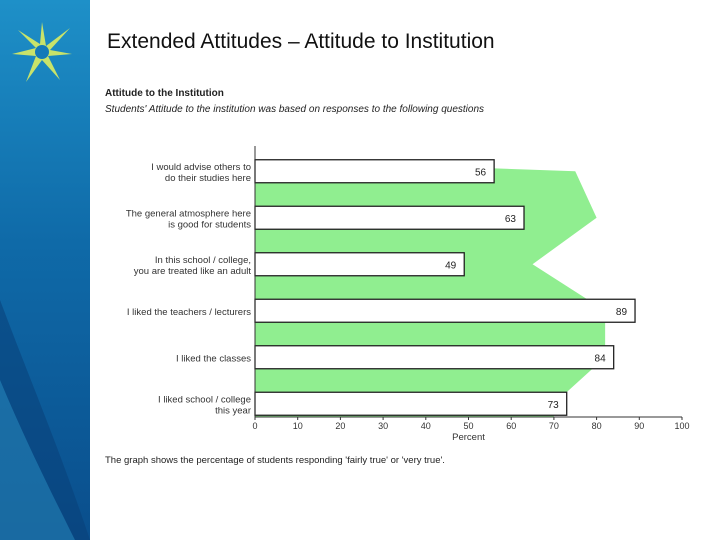 The width and height of the screenshot is (720, 540). I want to click on category-label: do their studies here, so click(208, 178).